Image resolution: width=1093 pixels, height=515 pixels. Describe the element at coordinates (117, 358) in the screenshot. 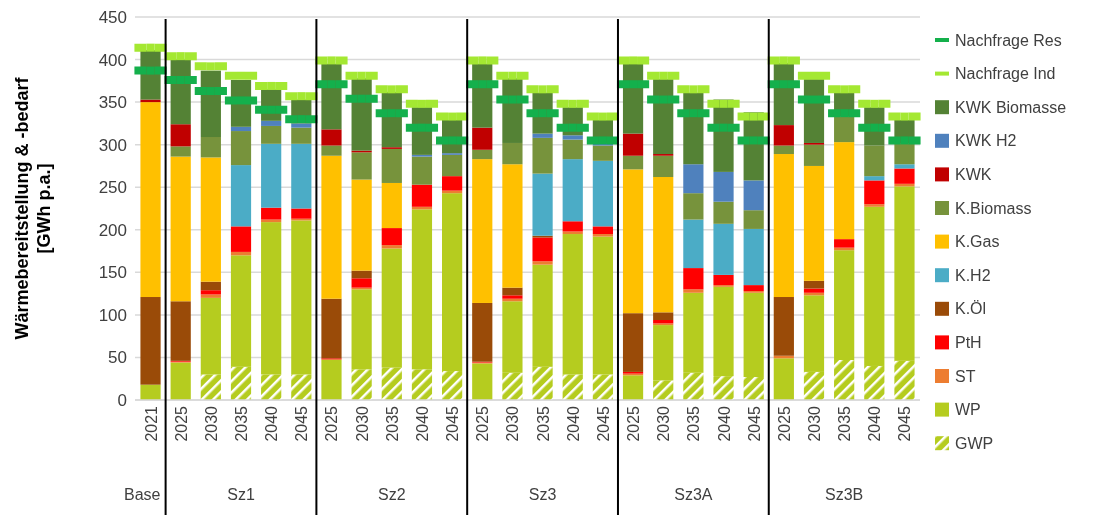

I see `y-tick-label: 50` at that location.